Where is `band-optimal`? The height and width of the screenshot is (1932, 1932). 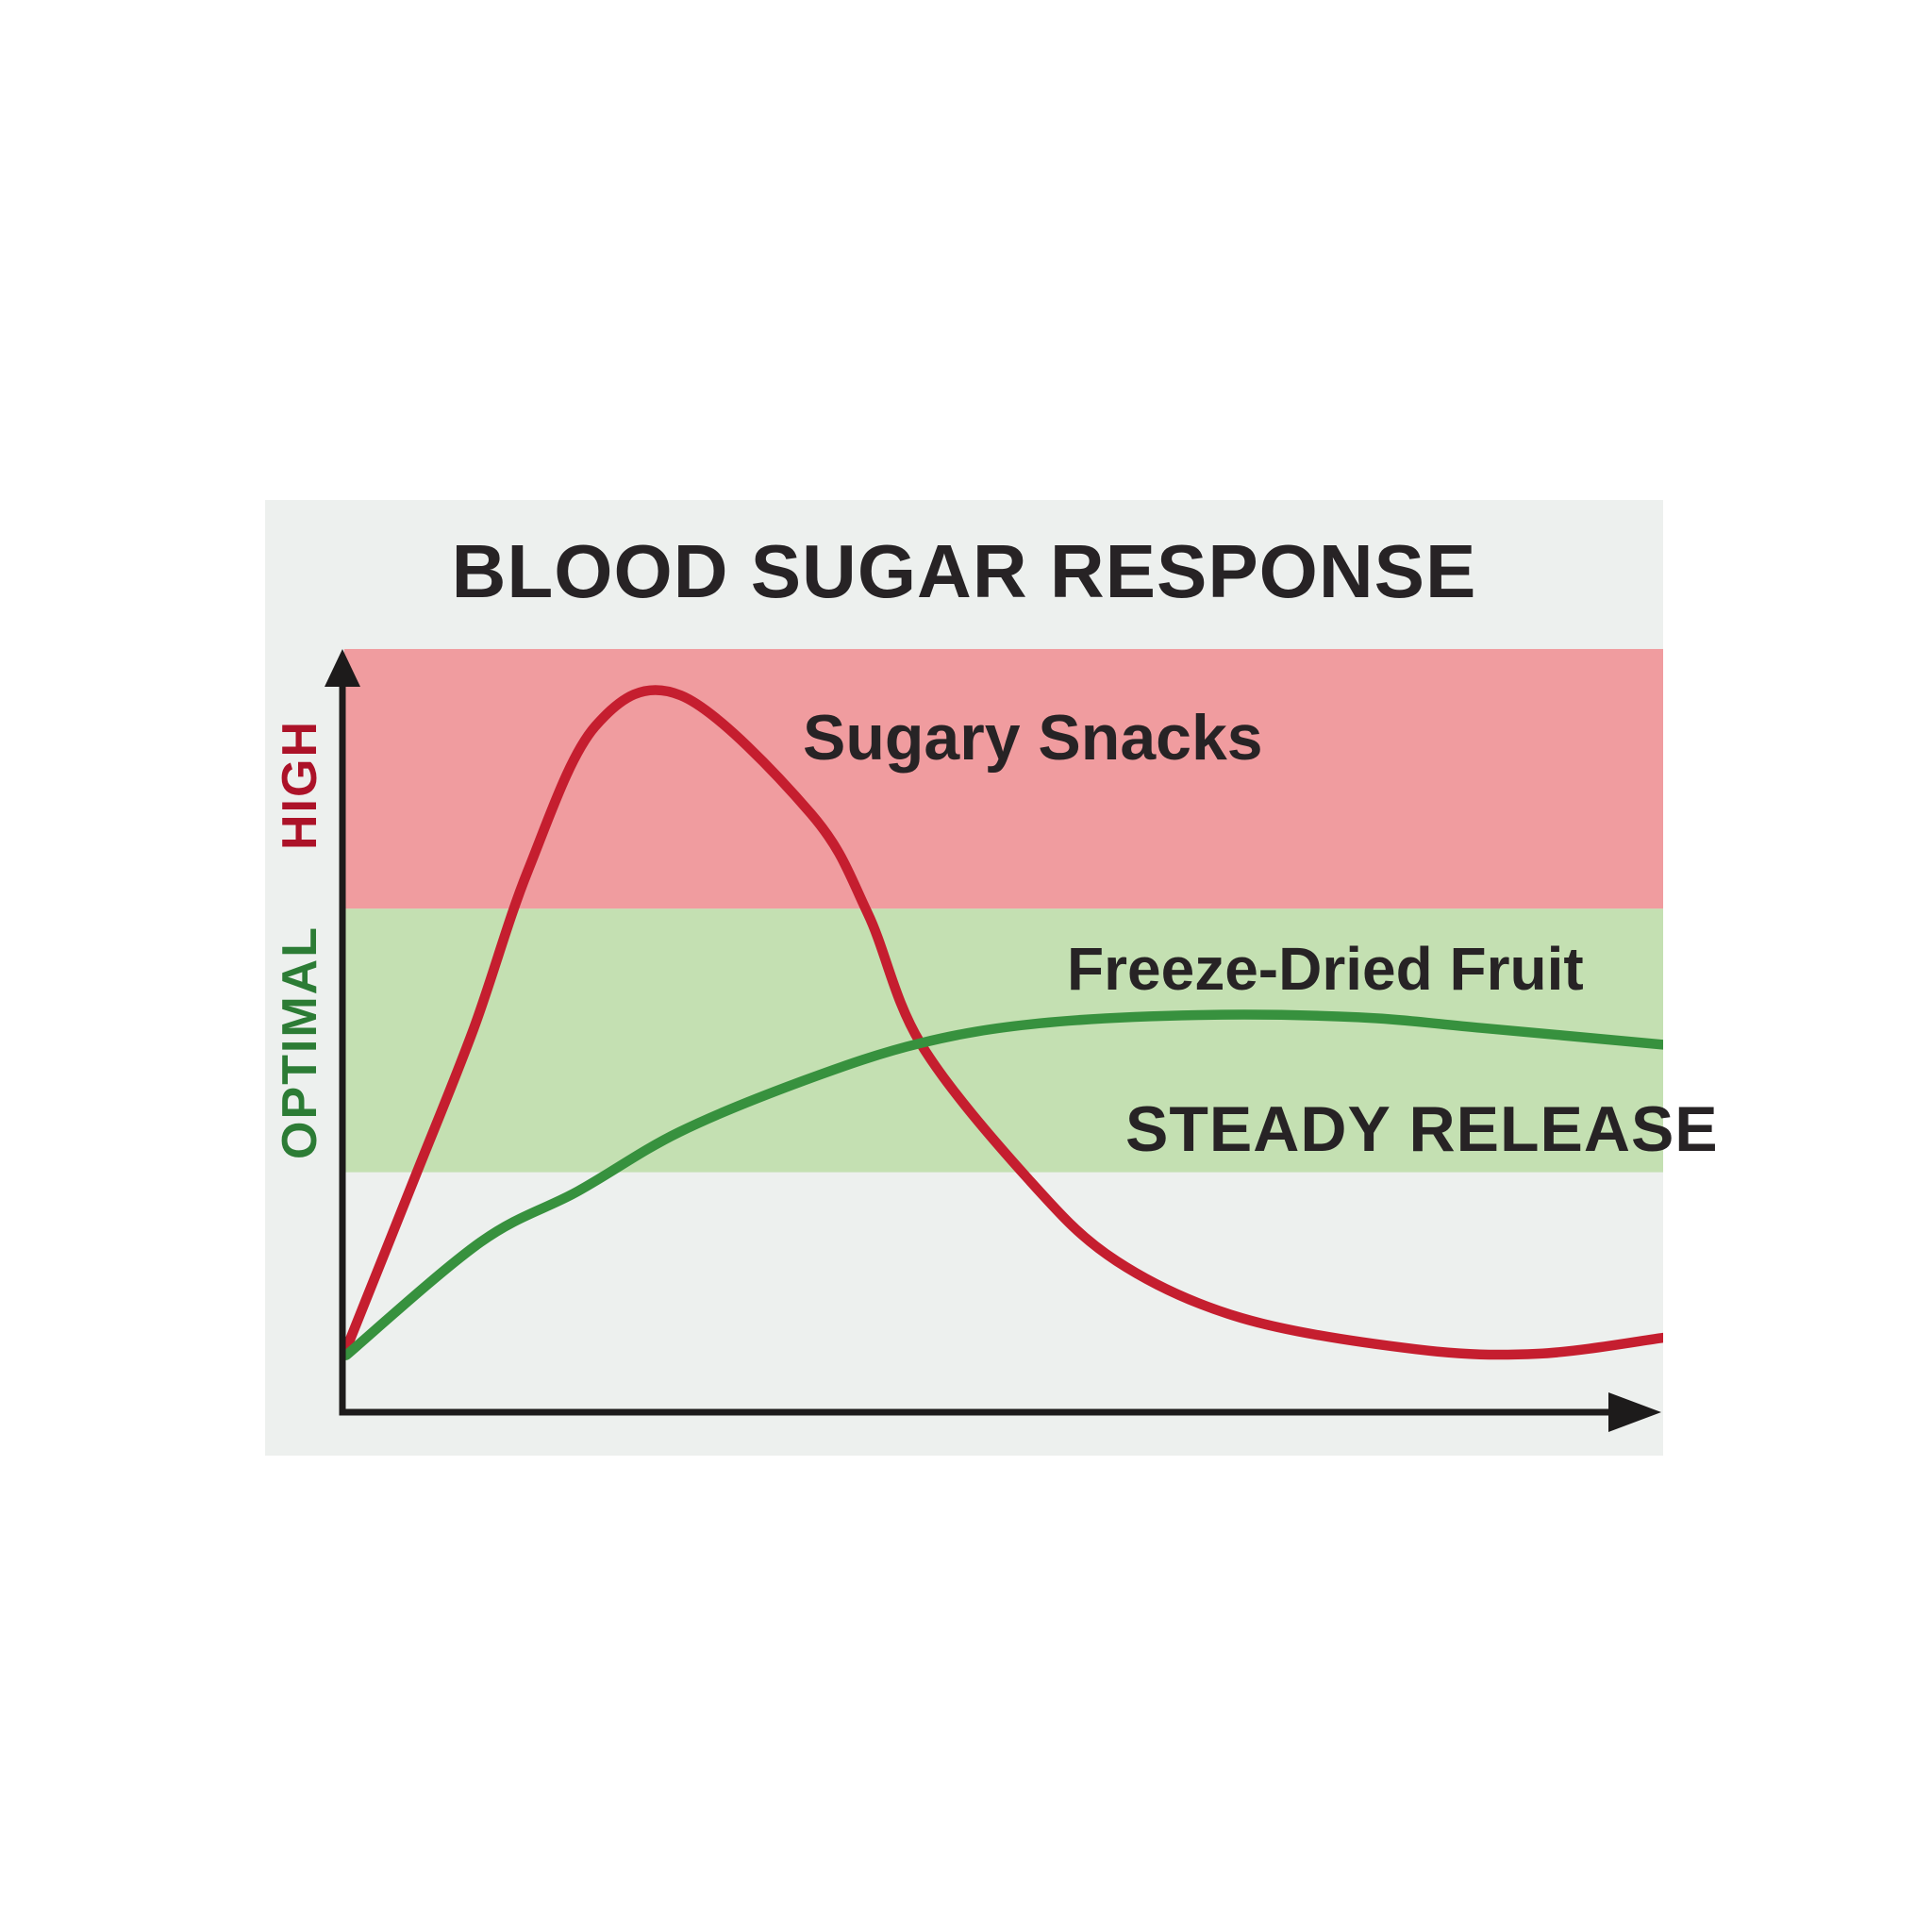
band-optimal is located at coordinates (1003, 1040).